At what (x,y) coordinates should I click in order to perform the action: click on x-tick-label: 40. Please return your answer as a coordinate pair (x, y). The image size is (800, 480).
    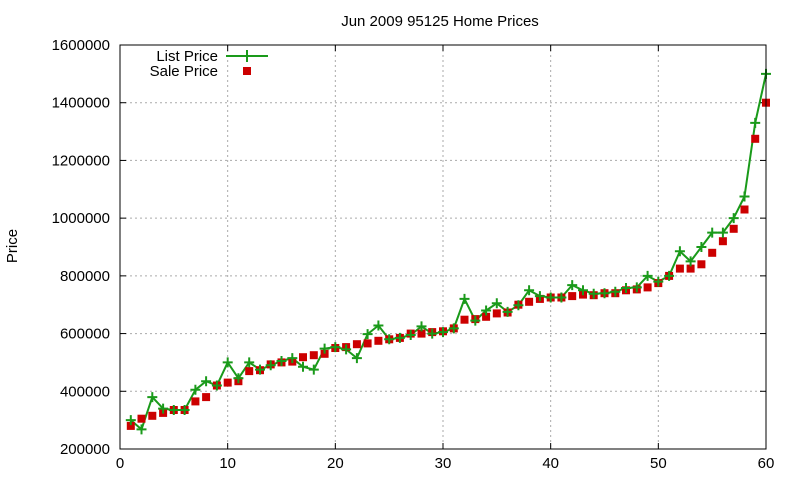
    Looking at the image, I should click on (550, 463).